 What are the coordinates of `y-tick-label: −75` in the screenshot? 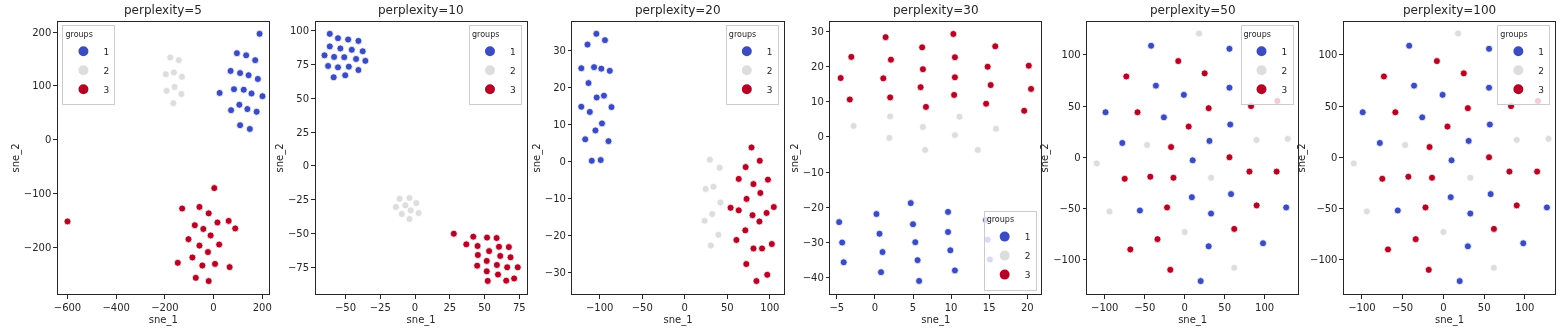 It's located at (298, 267).